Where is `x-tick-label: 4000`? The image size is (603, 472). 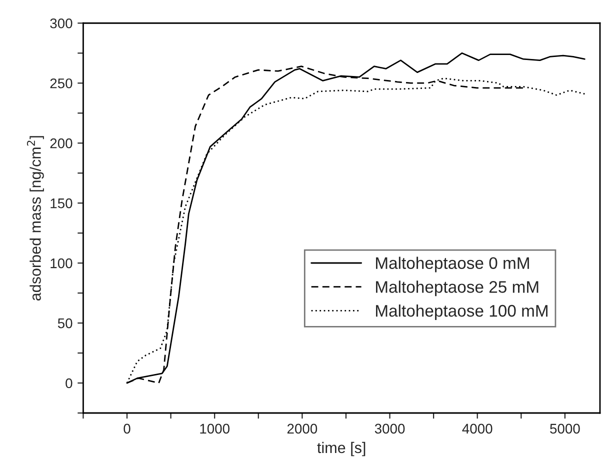
x-tick-label: 4000 is located at coordinates (477, 429).